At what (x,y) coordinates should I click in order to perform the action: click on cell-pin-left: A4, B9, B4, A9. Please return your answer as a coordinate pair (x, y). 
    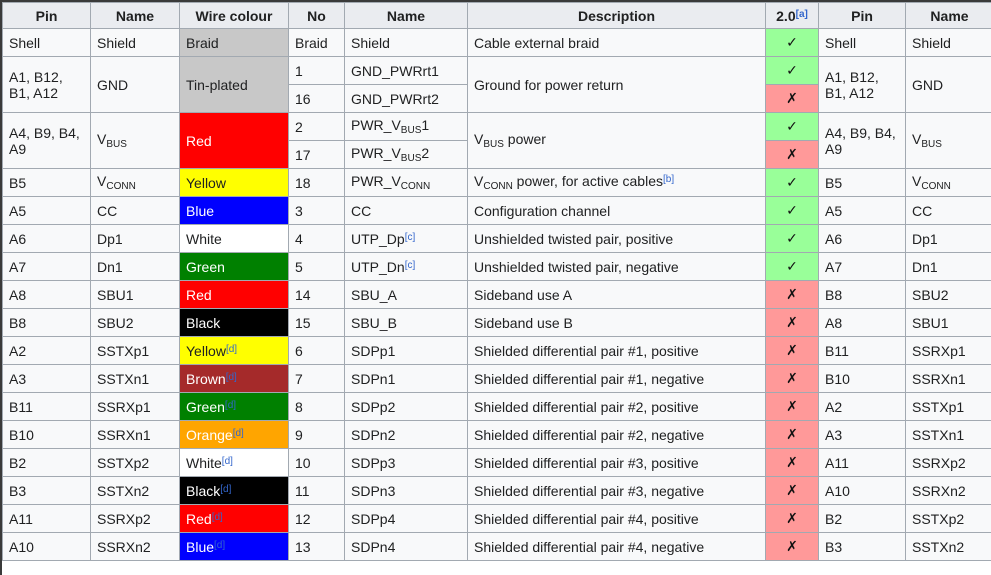
    Looking at the image, I should click on (46, 140).